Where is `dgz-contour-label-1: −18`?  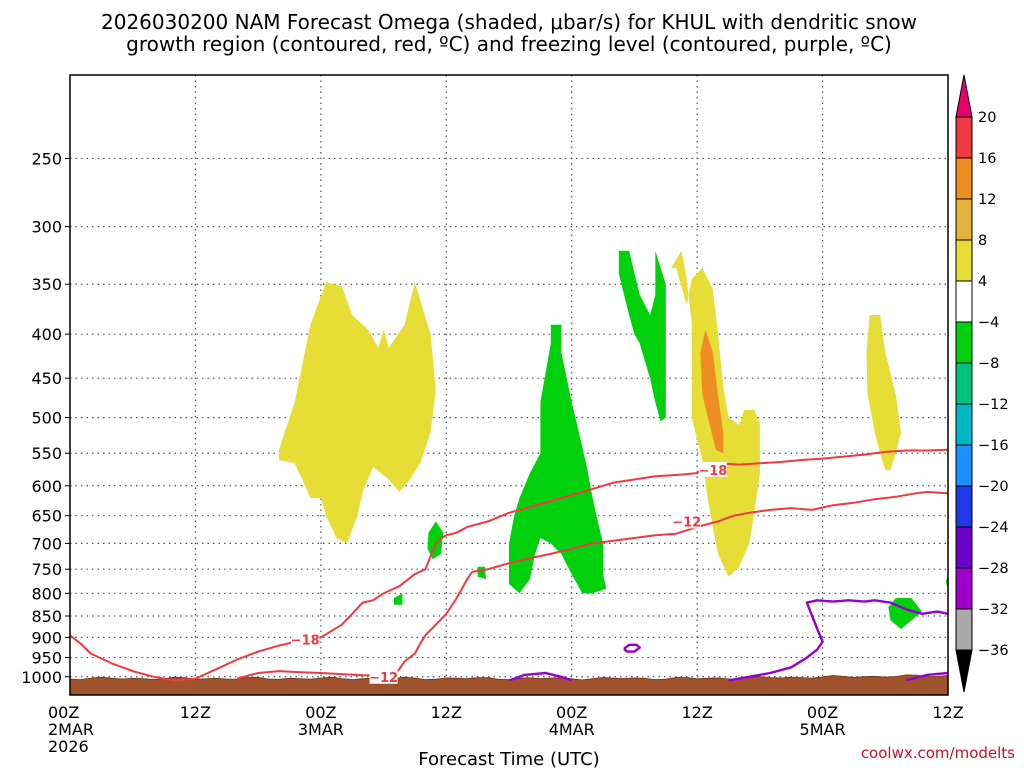
dgz-contour-label-1: −18 is located at coordinates (305, 640).